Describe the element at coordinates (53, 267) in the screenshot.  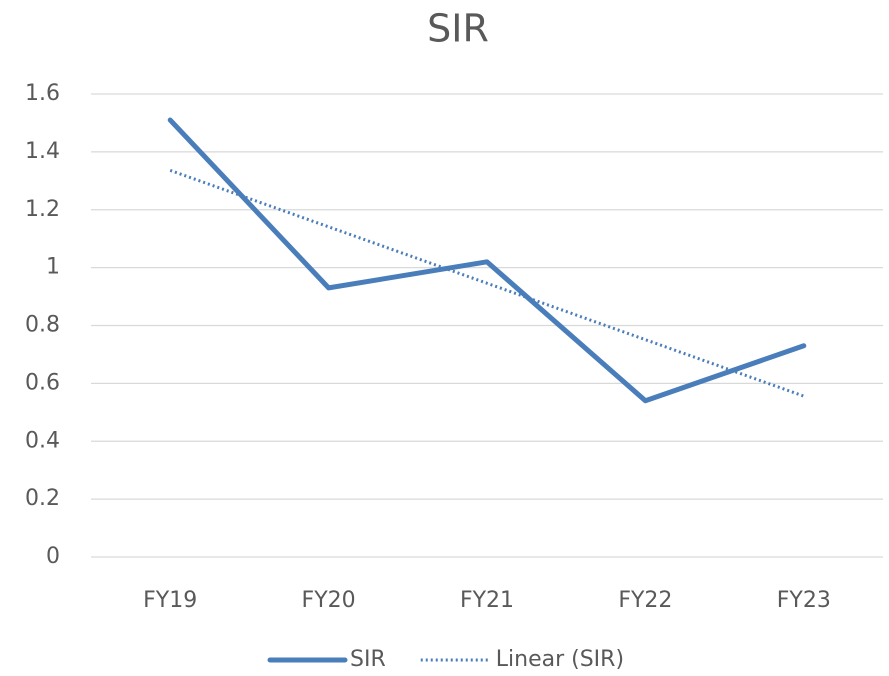
I see `y-tick-label: 1` at that location.